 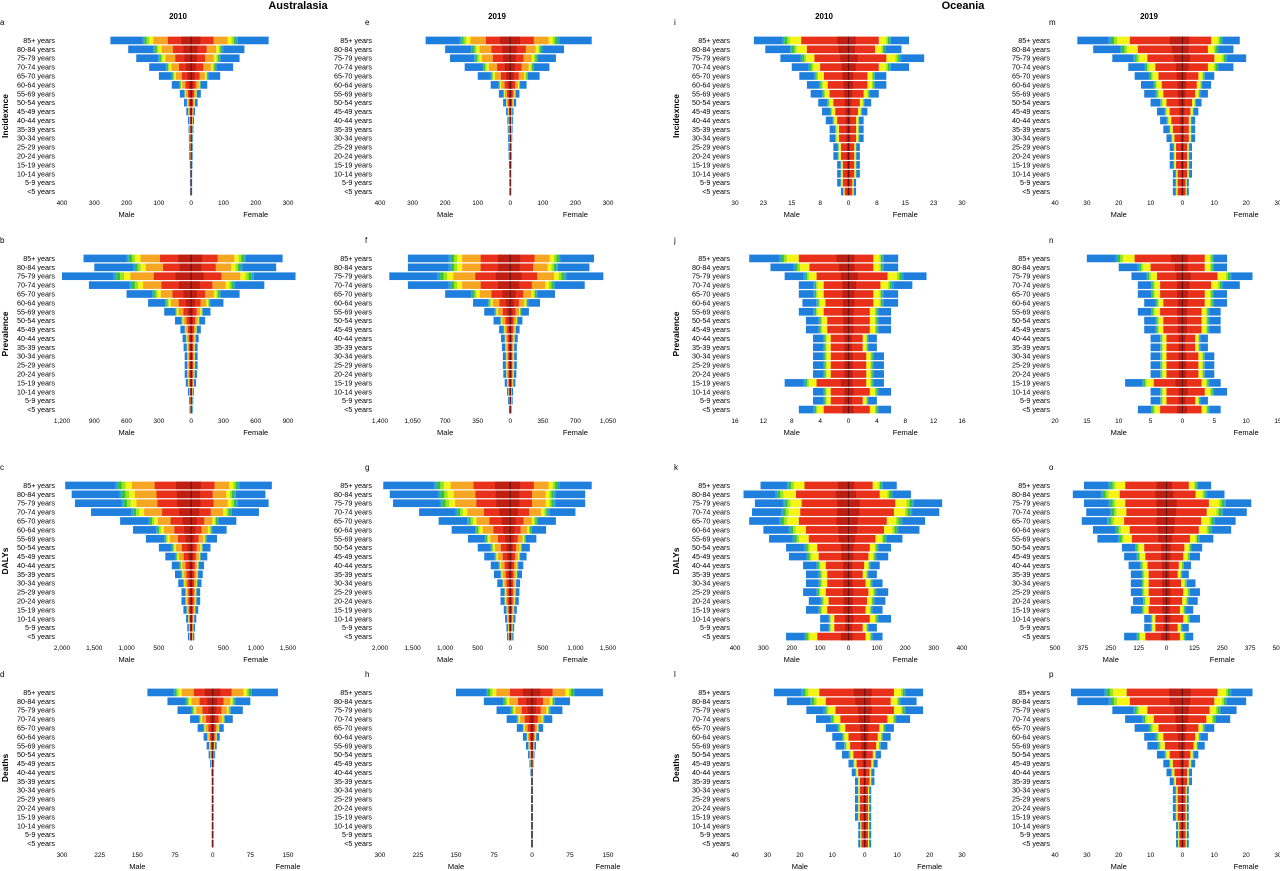 What do you see at coordinates (714, 40) in the screenshot?
I see `age-label: 85+ years` at bounding box center [714, 40].